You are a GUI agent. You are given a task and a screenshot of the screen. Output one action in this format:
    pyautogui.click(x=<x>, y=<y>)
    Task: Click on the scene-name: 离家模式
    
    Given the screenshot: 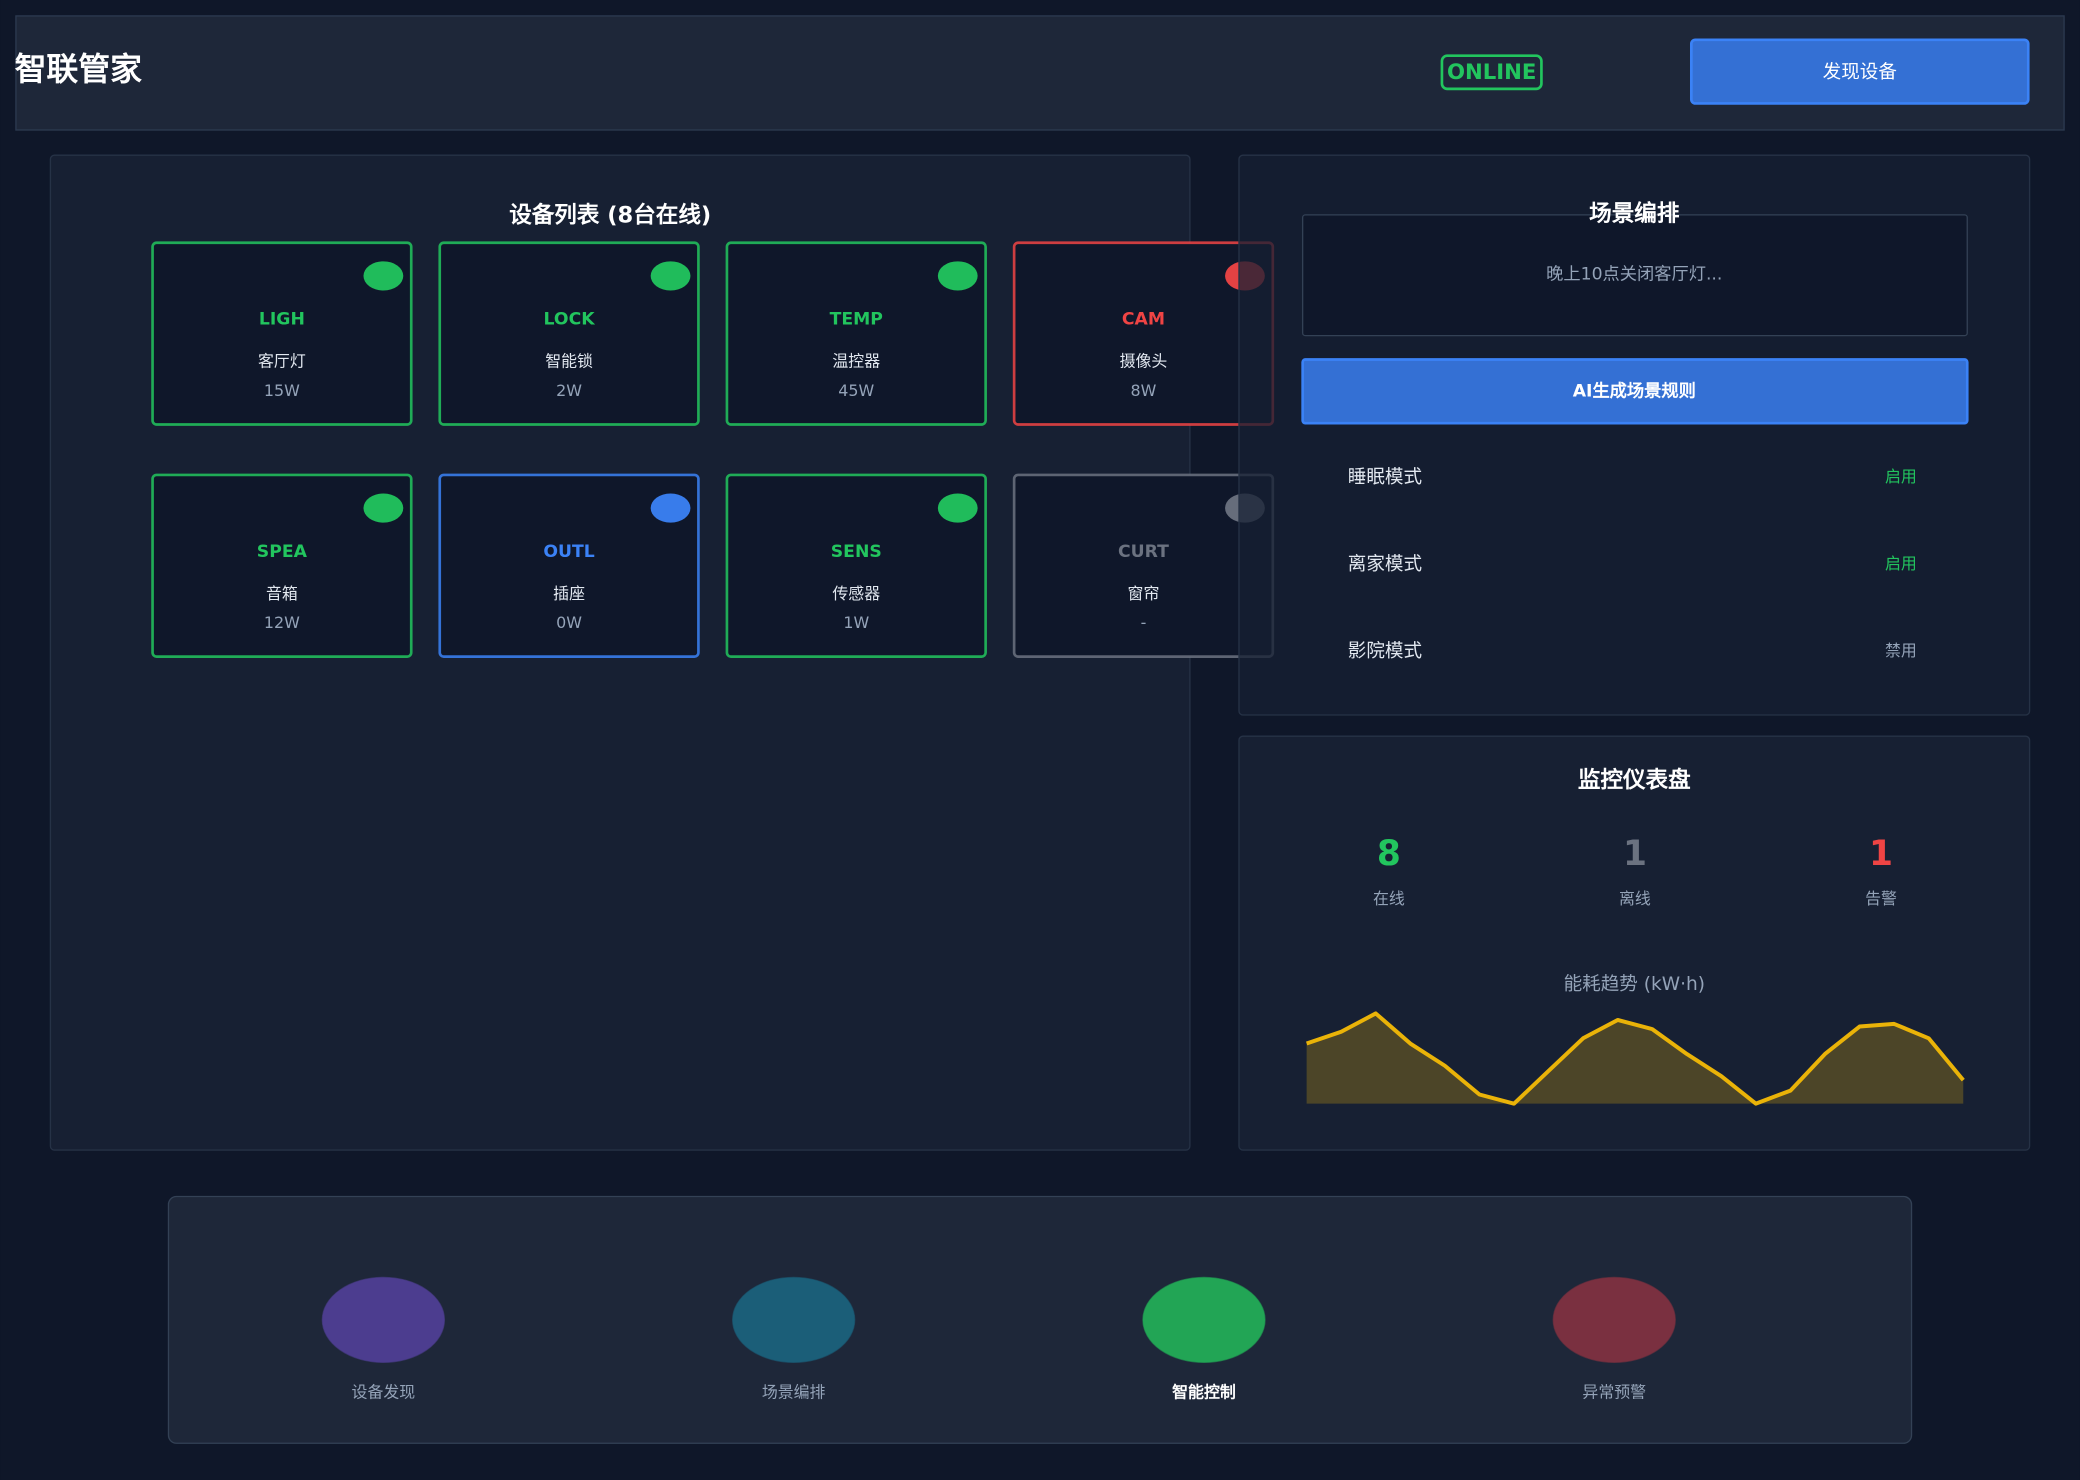 What is the action you would take?
    pyautogui.click(x=1385, y=564)
    